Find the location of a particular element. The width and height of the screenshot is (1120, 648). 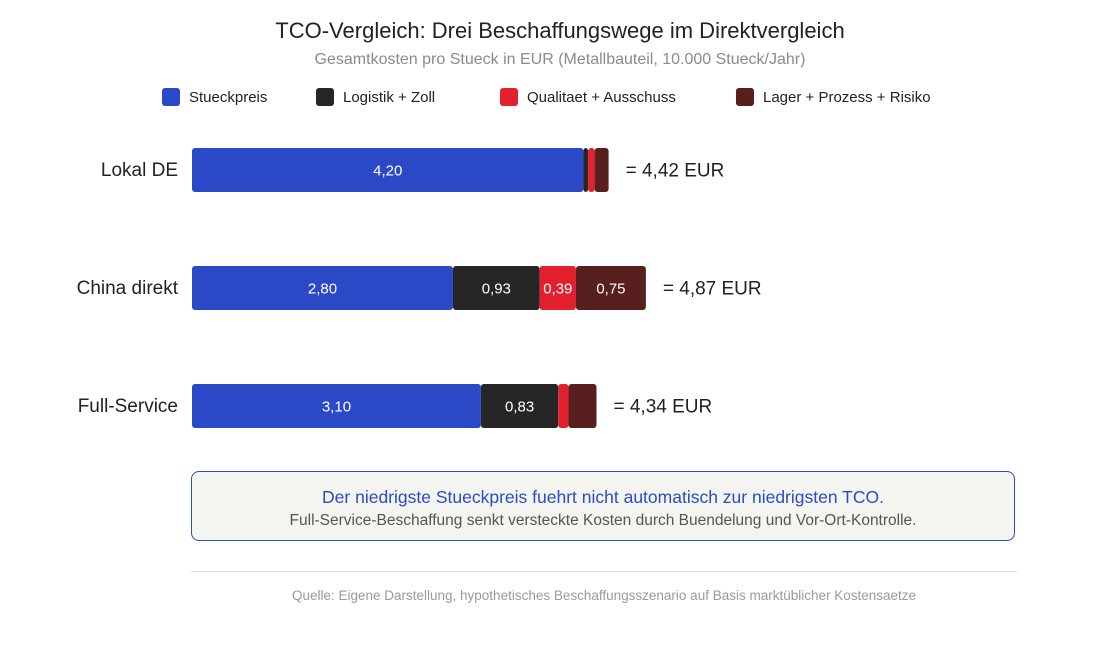

bar-value-lokal-de-series-0: 4,20 is located at coordinates (387, 171).